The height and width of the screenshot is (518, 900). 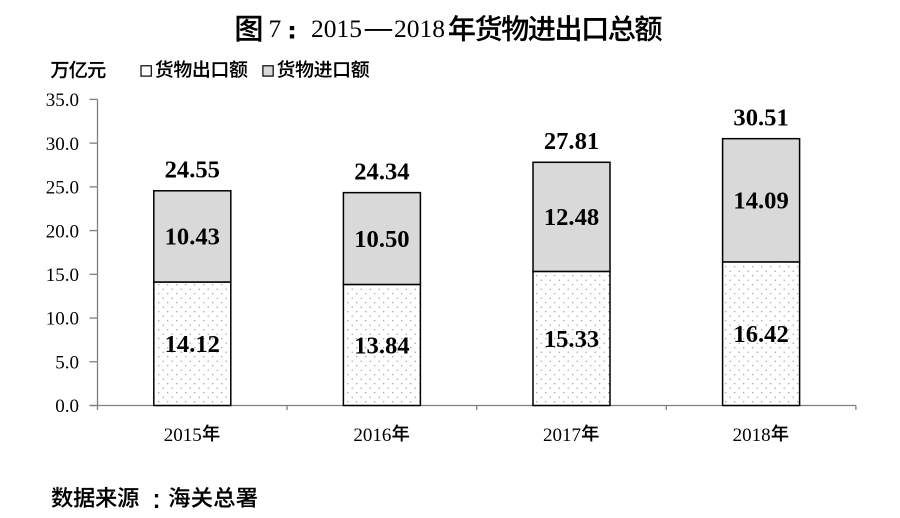 I want to click on svg-text: 25.0, so click(x=62, y=188).